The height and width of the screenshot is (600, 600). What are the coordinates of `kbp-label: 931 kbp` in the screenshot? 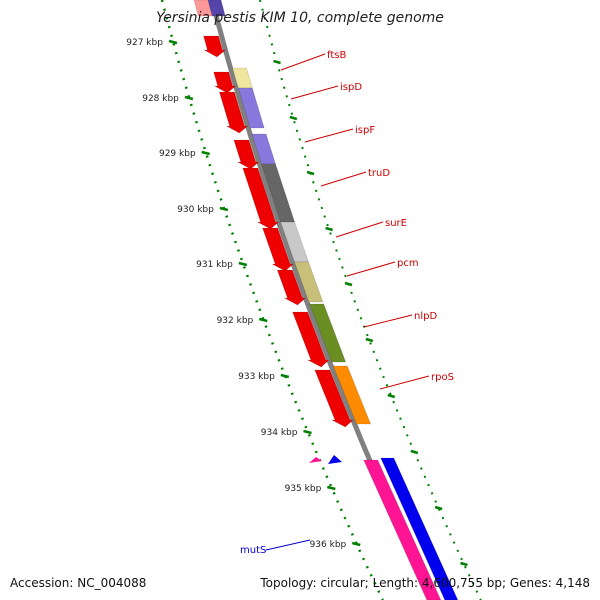 It's located at (214, 265).